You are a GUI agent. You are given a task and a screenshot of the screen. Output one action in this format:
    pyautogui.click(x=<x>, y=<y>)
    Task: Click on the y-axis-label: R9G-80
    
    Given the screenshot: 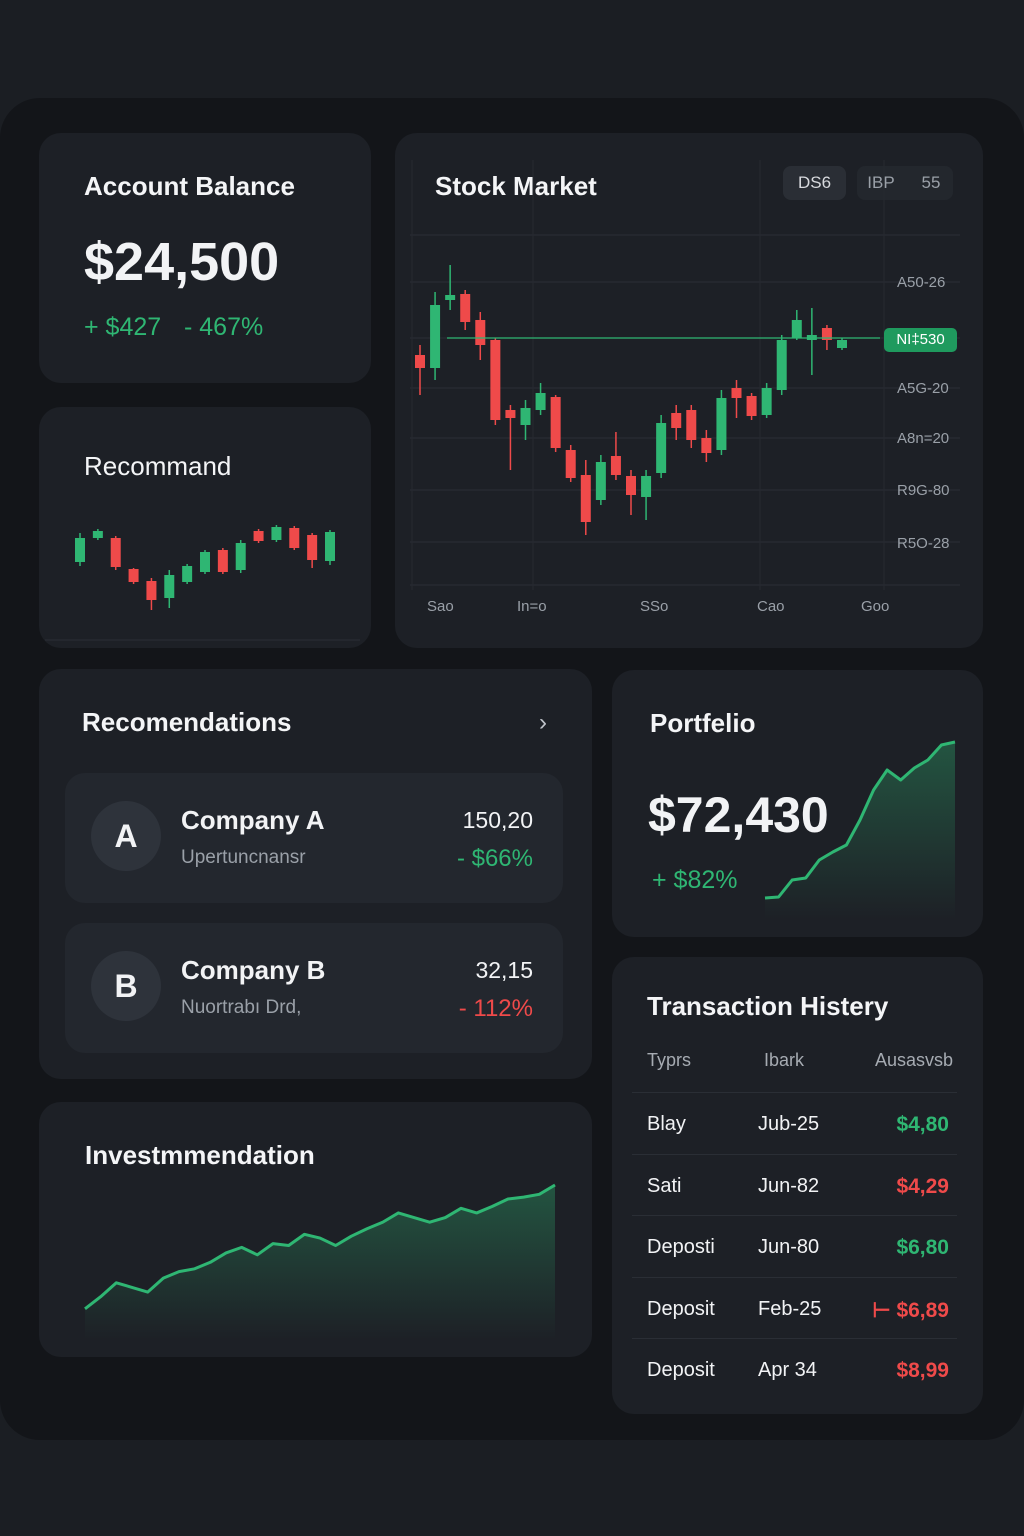 What is the action you would take?
    pyautogui.click(x=923, y=490)
    